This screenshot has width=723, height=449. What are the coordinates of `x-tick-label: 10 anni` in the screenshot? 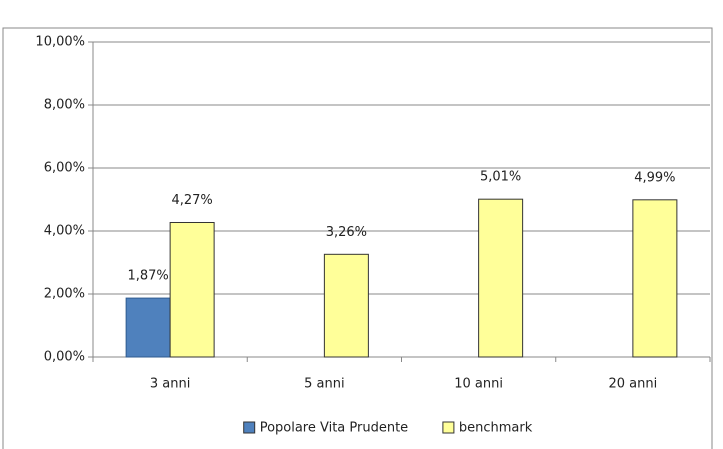 It's located at (478, 384).